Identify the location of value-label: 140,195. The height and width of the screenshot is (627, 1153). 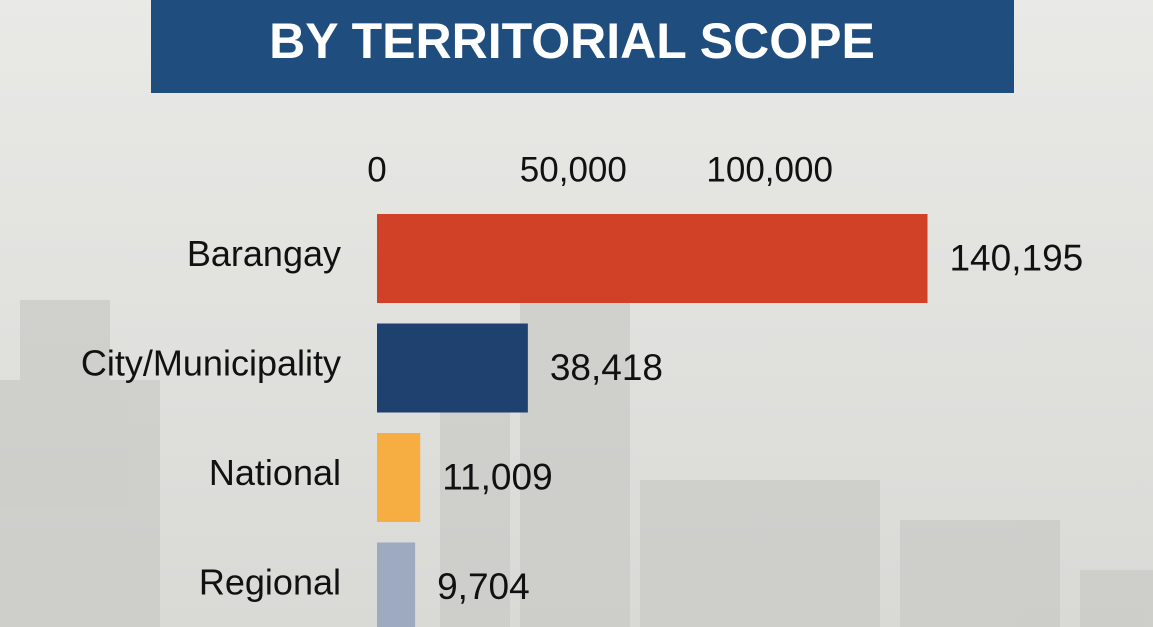
(1016, 257).